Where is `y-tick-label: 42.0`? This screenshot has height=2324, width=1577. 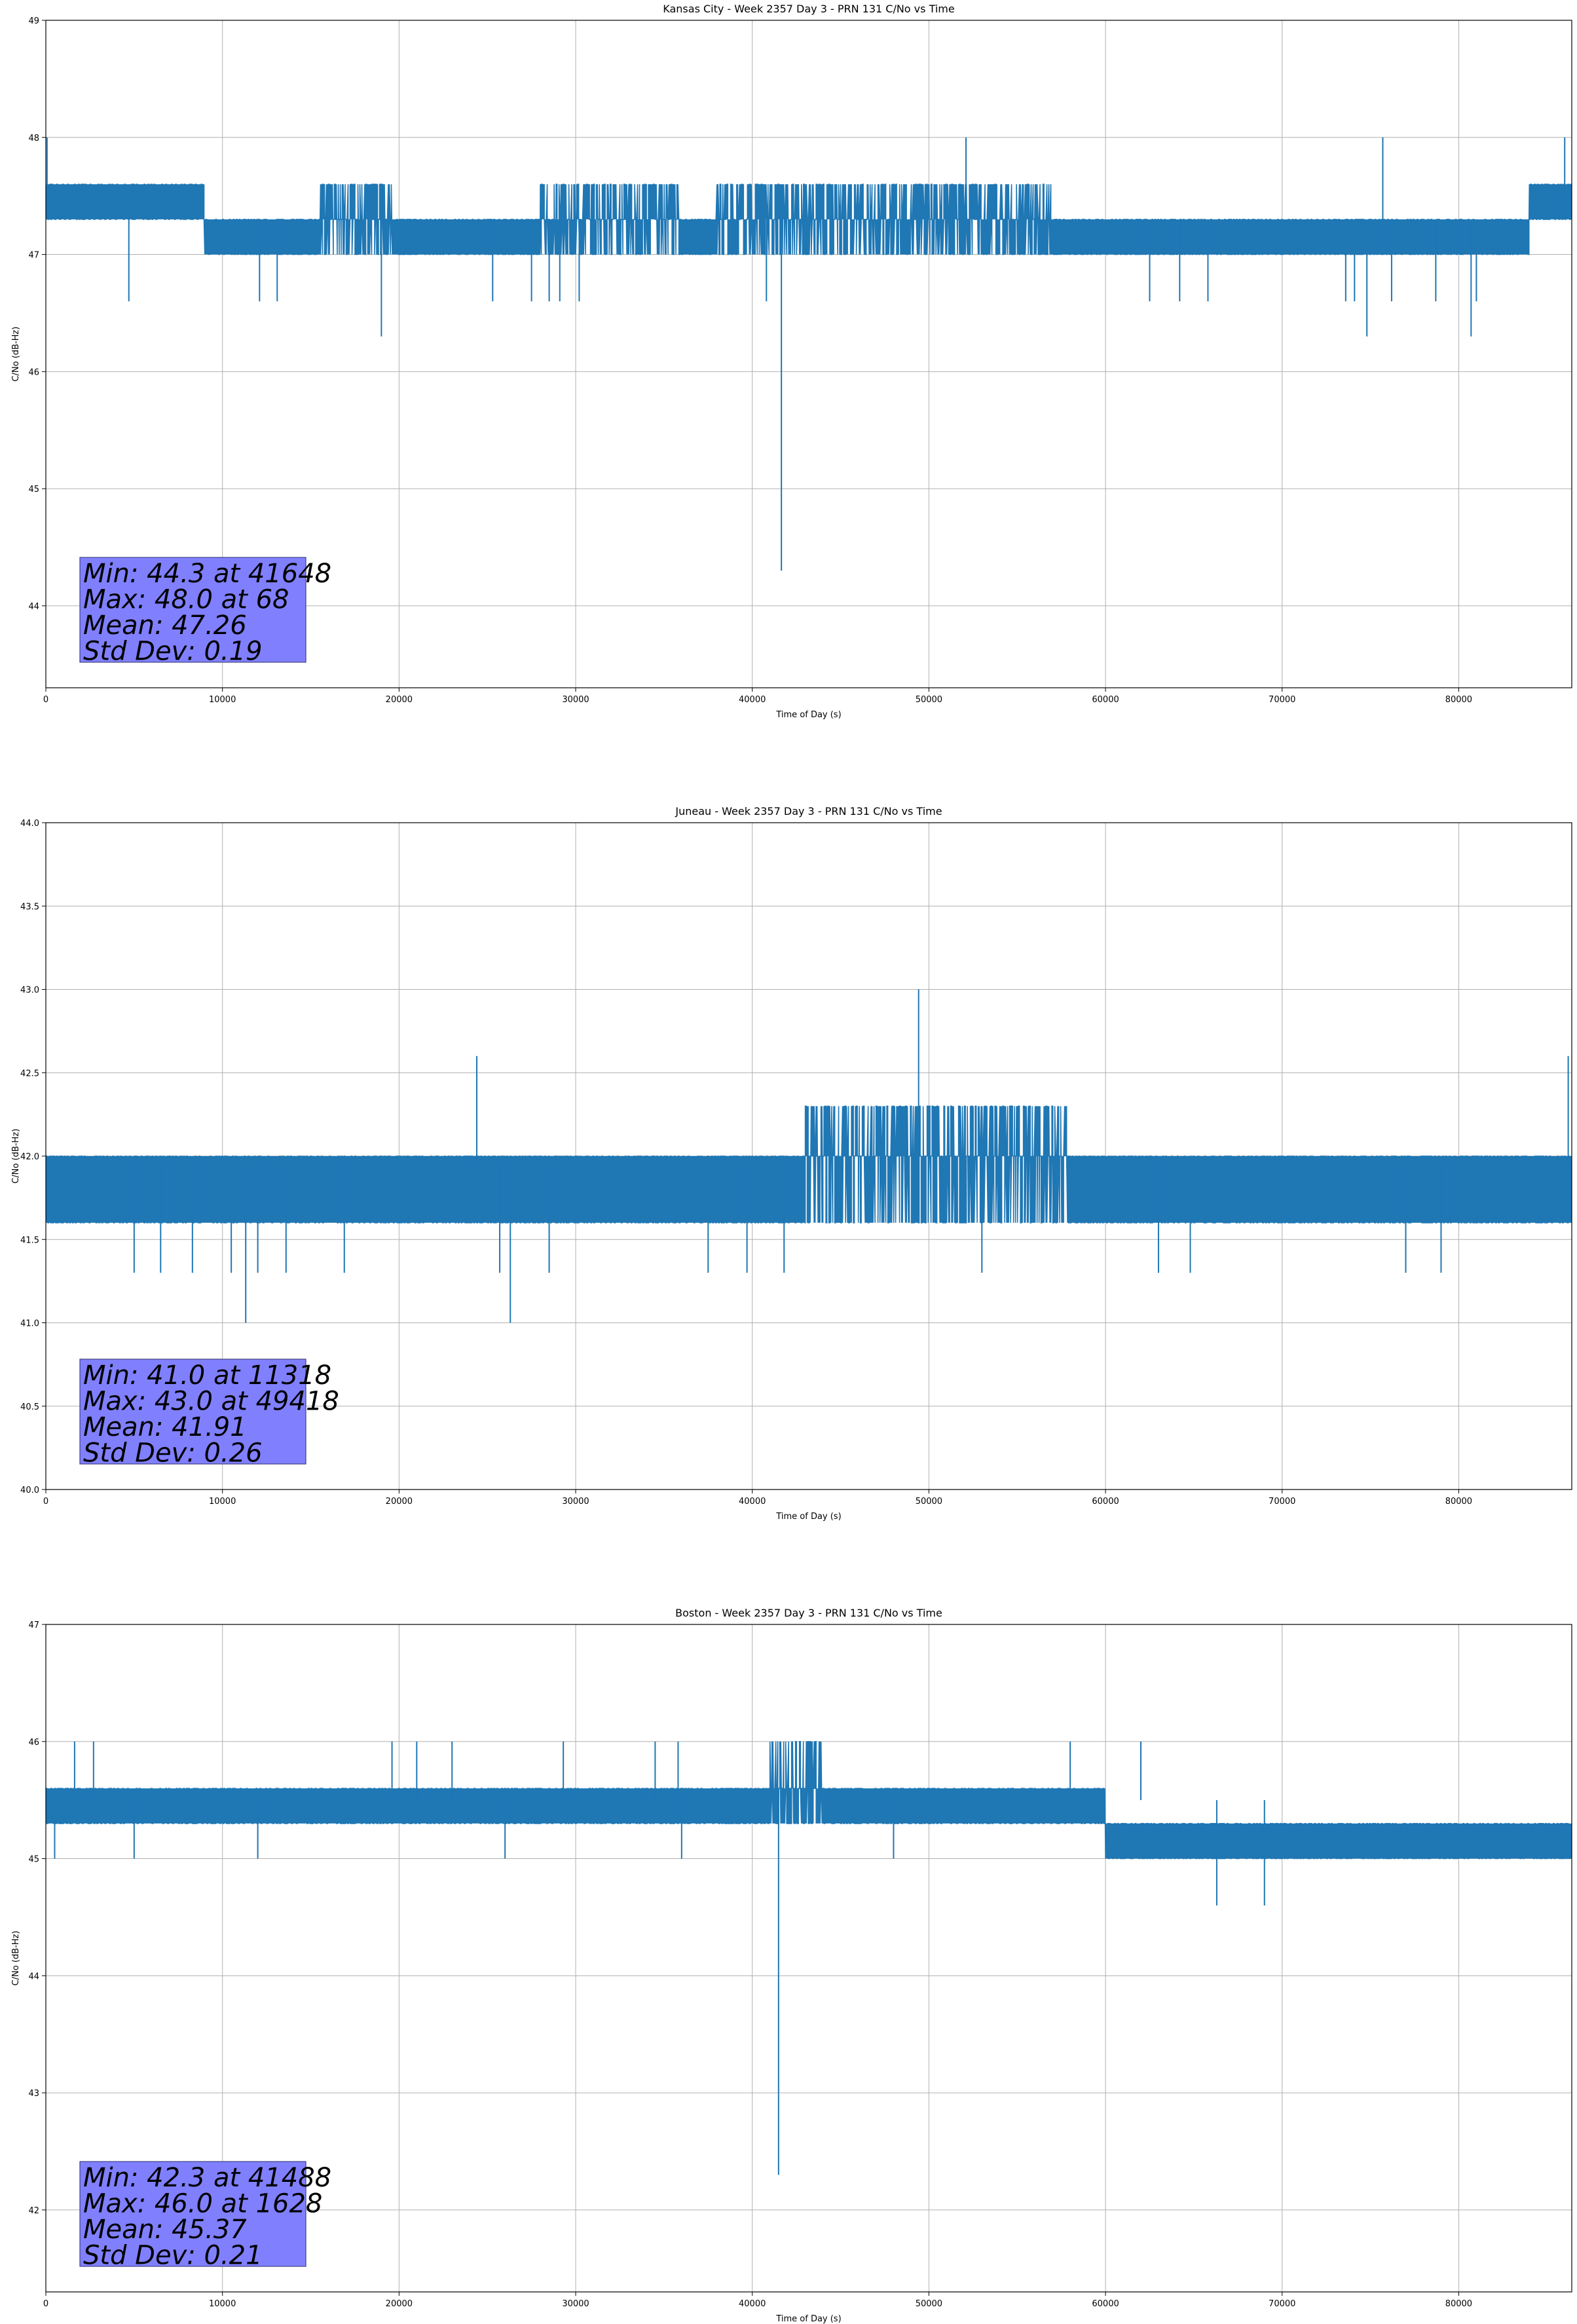
y-tick-label: 42.0 is located at coordinates (29, 1157).